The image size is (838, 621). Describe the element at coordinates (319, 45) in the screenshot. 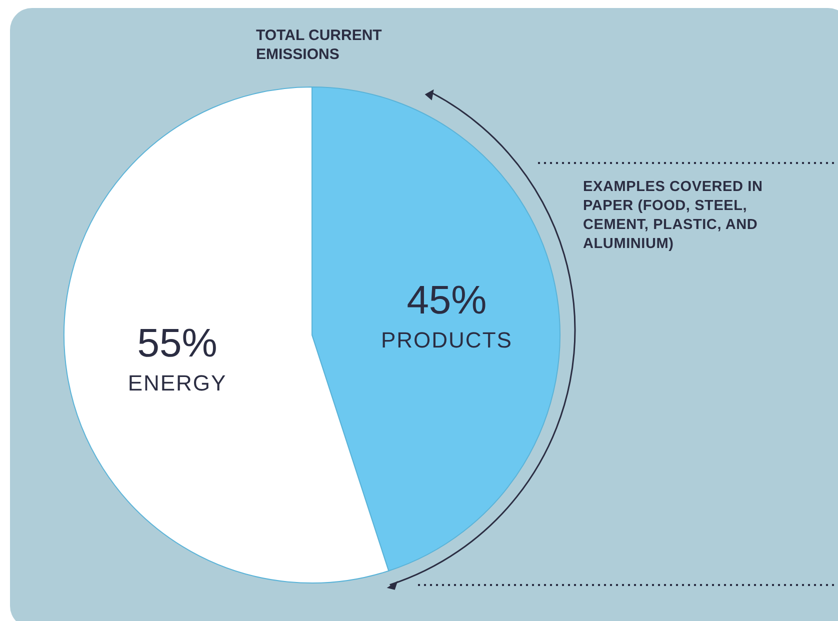

I see `chart-title: TOTAL CURRENT EMISSIONS` at that location.